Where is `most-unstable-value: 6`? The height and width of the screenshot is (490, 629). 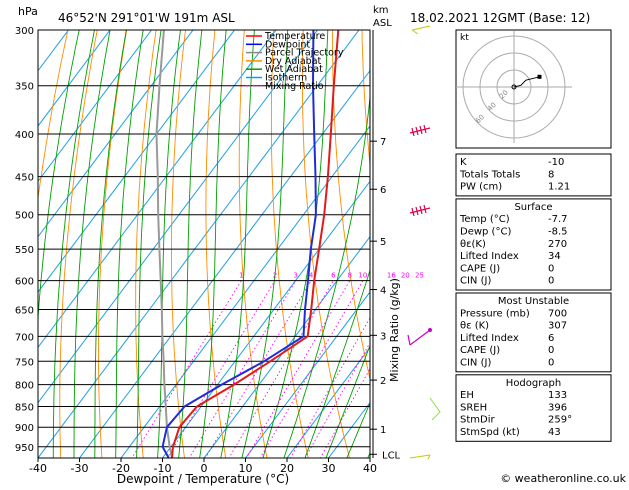
most-unstable-value: 6 is located at coordinates (551, 338).